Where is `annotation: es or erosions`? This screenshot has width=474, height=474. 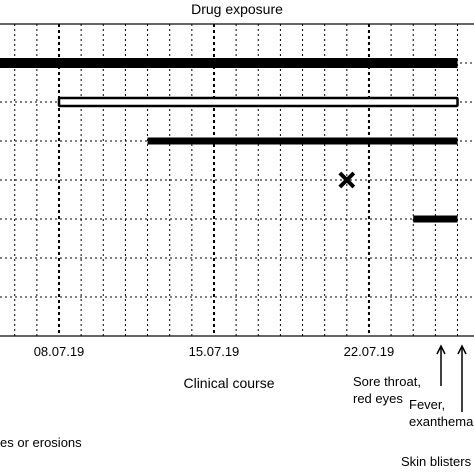 annotation: es or erosions is located at coordinates (41, 442).